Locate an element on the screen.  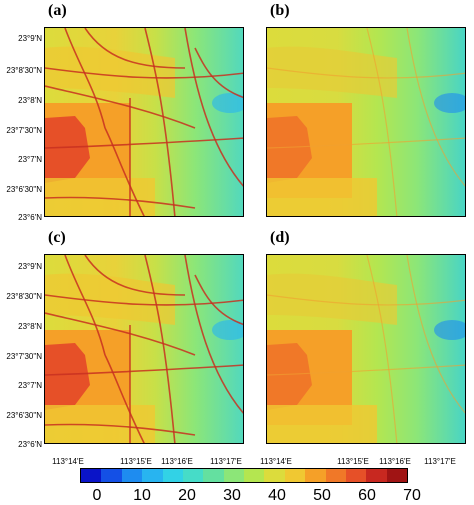
panel-label-c: (c) is located at coordinates (57, 237).